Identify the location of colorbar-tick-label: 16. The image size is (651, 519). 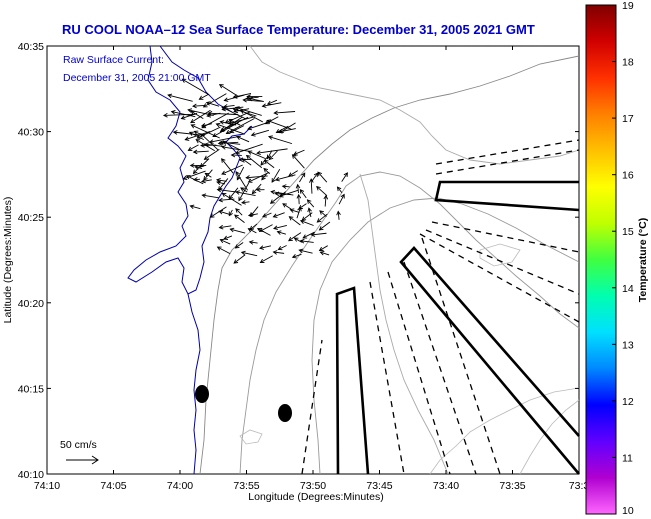
(628, 176).